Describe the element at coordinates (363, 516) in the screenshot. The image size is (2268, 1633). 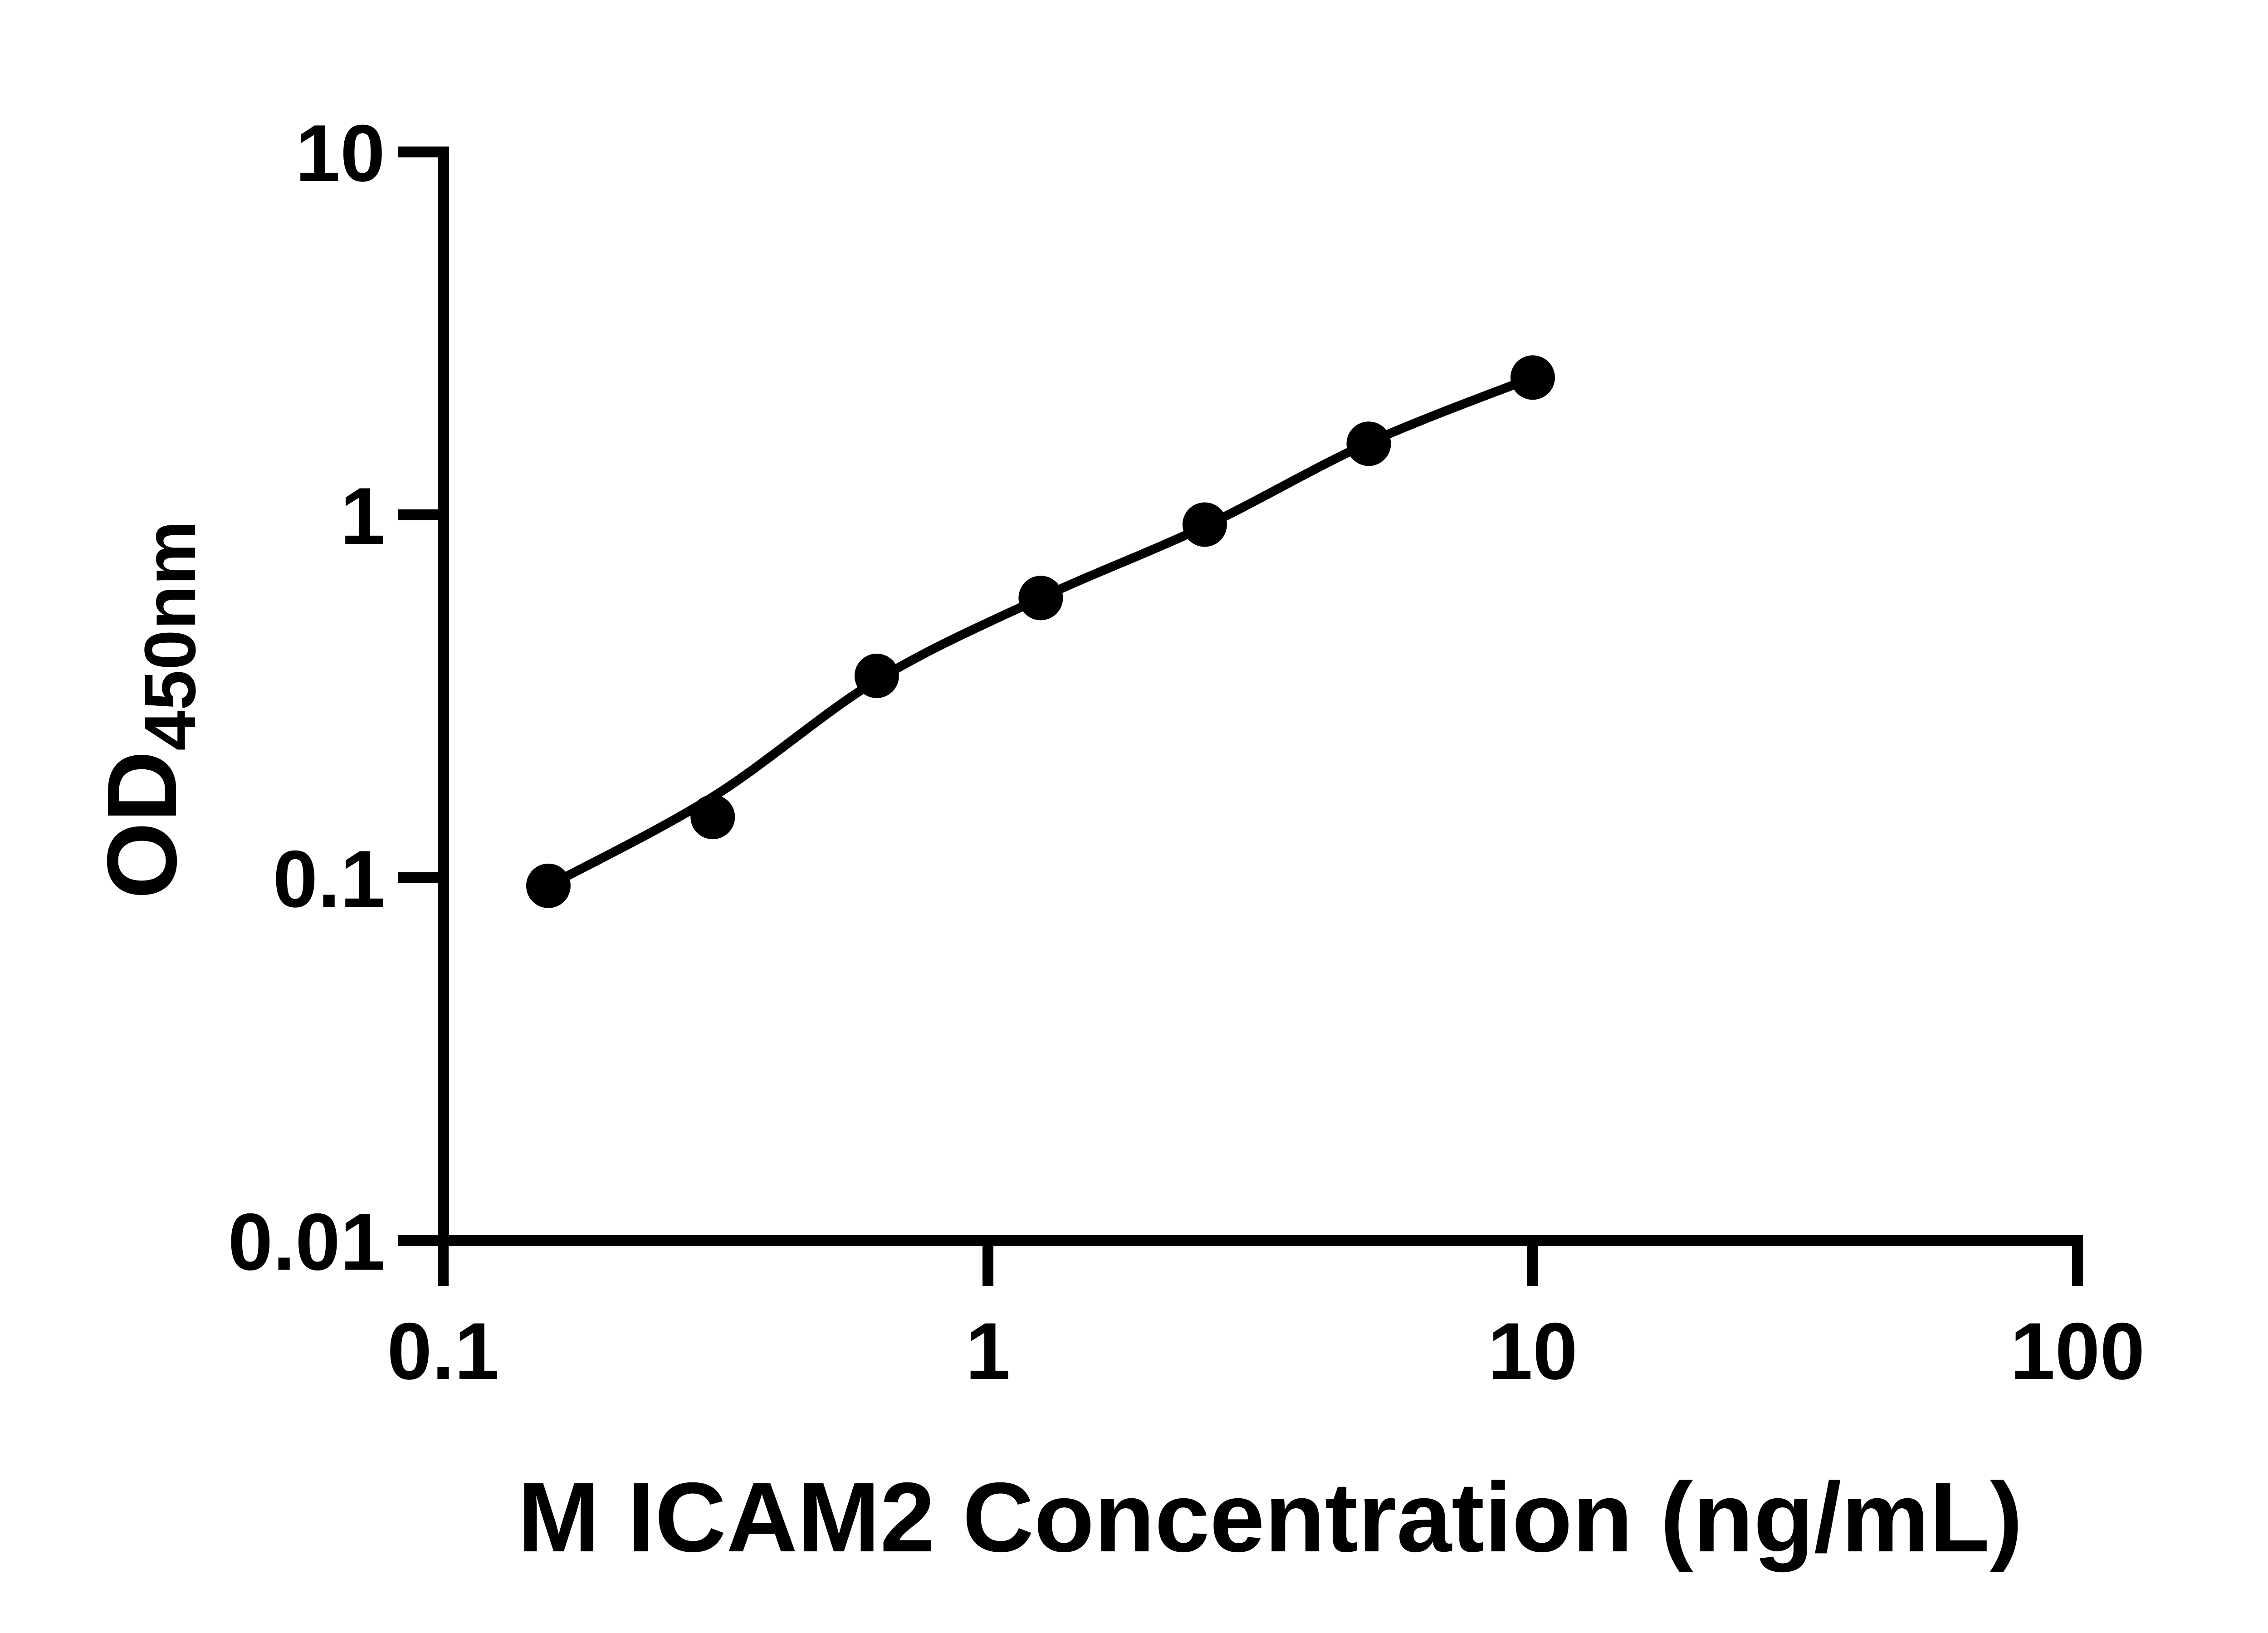
I see `y-tick-label: 1` at that location.